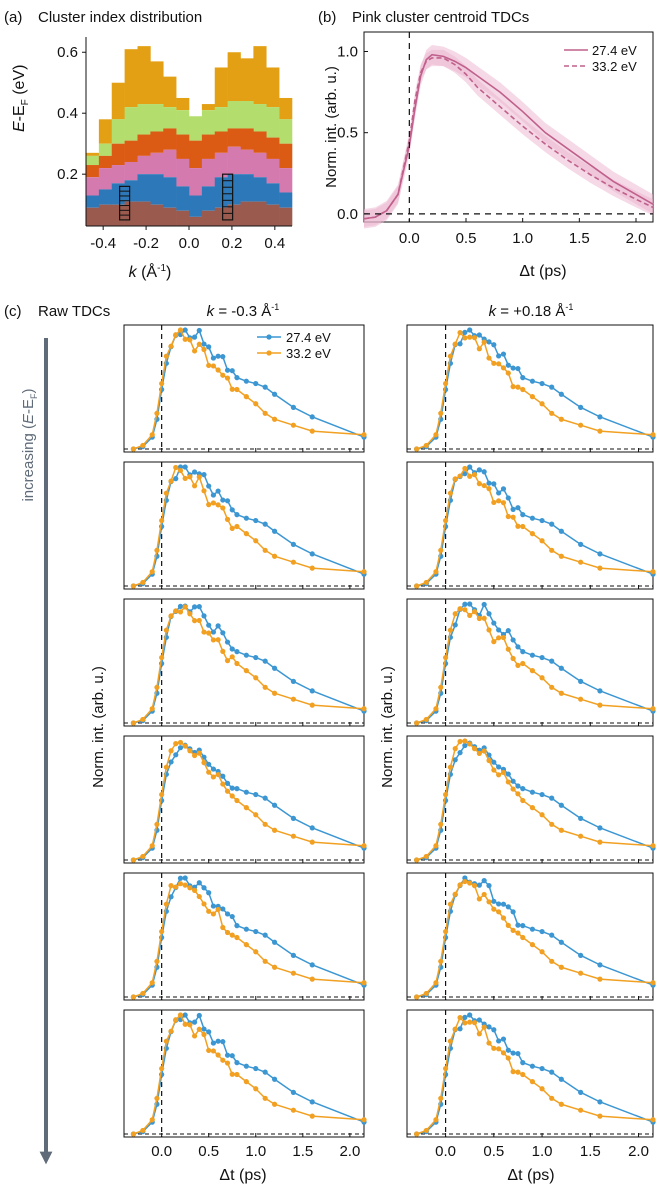 Image resolution: width=662 pixels, height=1186 pixels. What do you see at coordinates (67, 174) in the screenshot?
I see `y-tick-label: 0.2` at bounding box center [67, 174].